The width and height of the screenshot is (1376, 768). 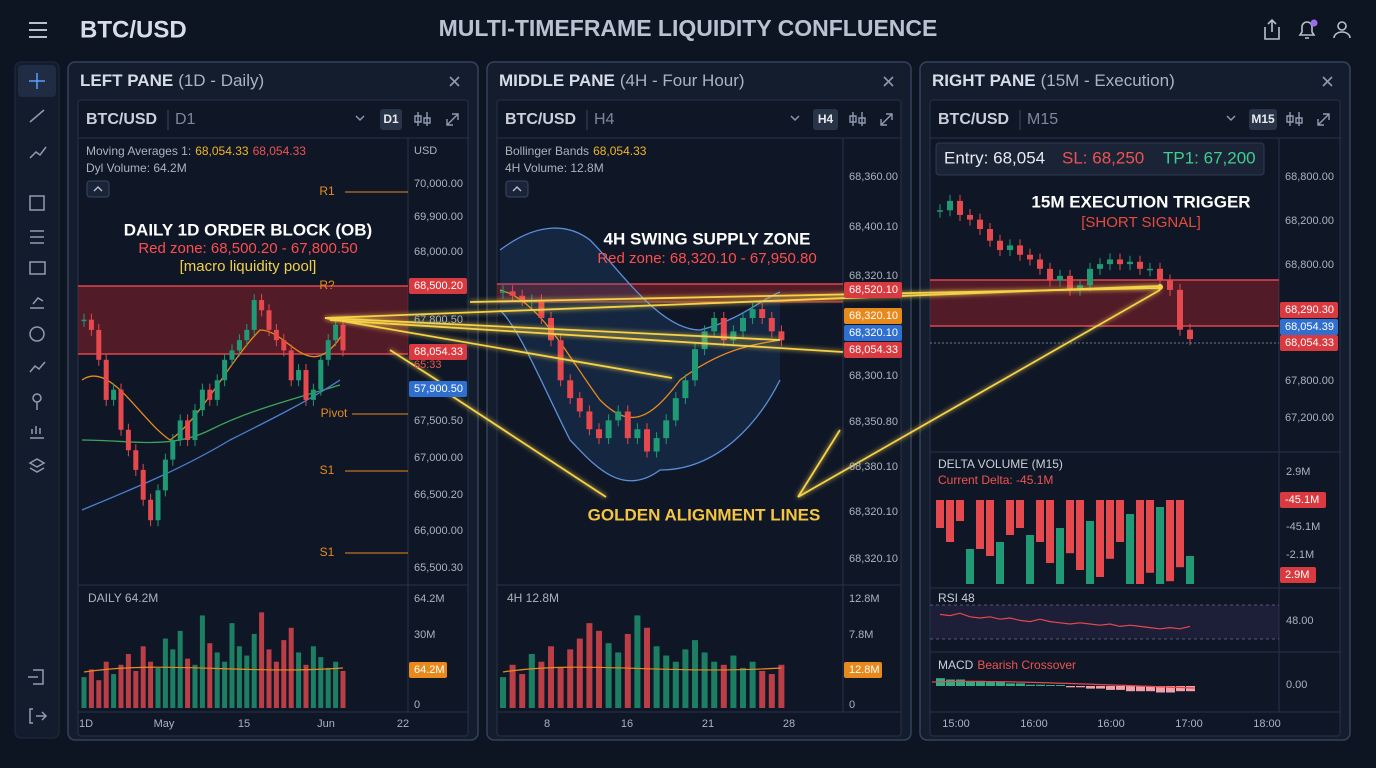 What do you see at coordinates (1007, 665) in the screenshot?
I see `macd-title: MACD Bearish Crossover` at bounding box center [1007, 665].